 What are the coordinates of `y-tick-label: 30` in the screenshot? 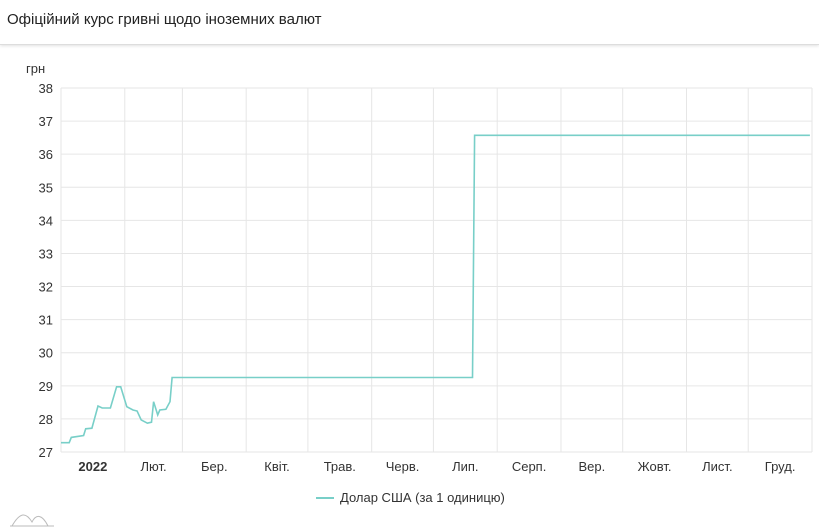 It's located at (46, 353).